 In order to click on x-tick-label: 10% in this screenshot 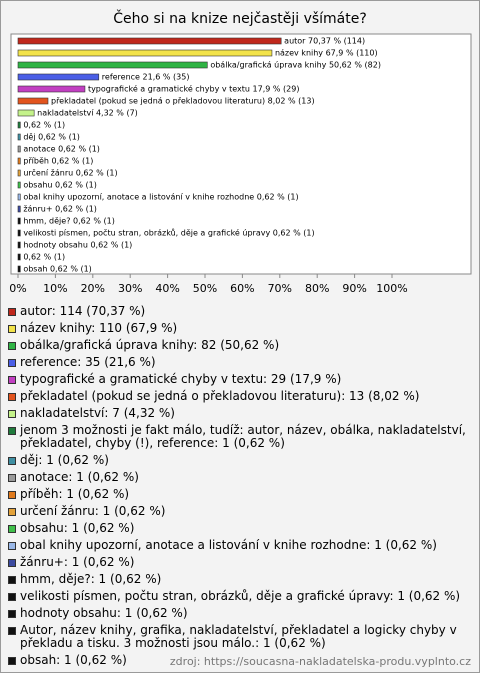, I will do `click(55, 288)`.